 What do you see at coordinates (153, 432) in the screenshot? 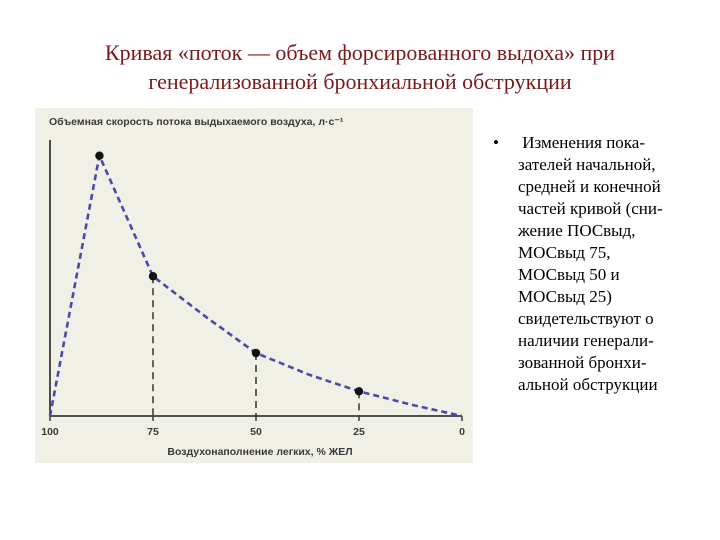
I see `x-tick-label: 75` at bounding box center [153, 432].